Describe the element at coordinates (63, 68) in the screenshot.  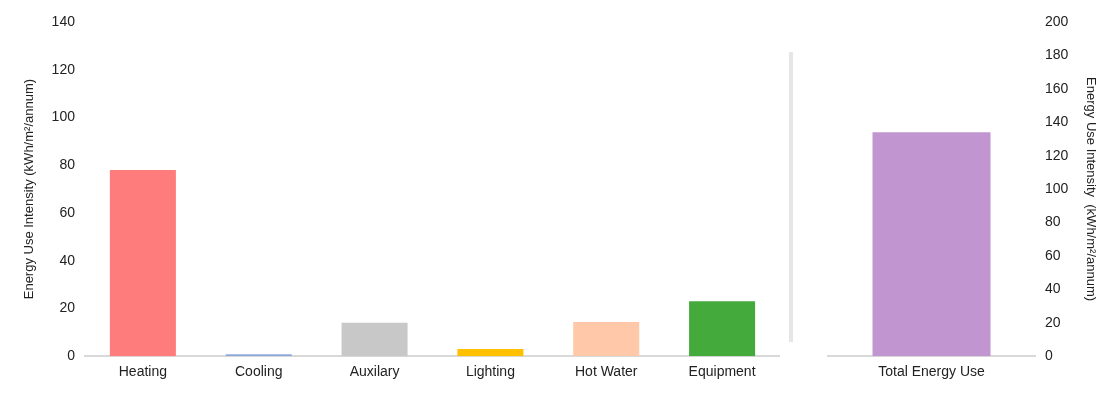
I see `y-tick-label: 120` at that location.